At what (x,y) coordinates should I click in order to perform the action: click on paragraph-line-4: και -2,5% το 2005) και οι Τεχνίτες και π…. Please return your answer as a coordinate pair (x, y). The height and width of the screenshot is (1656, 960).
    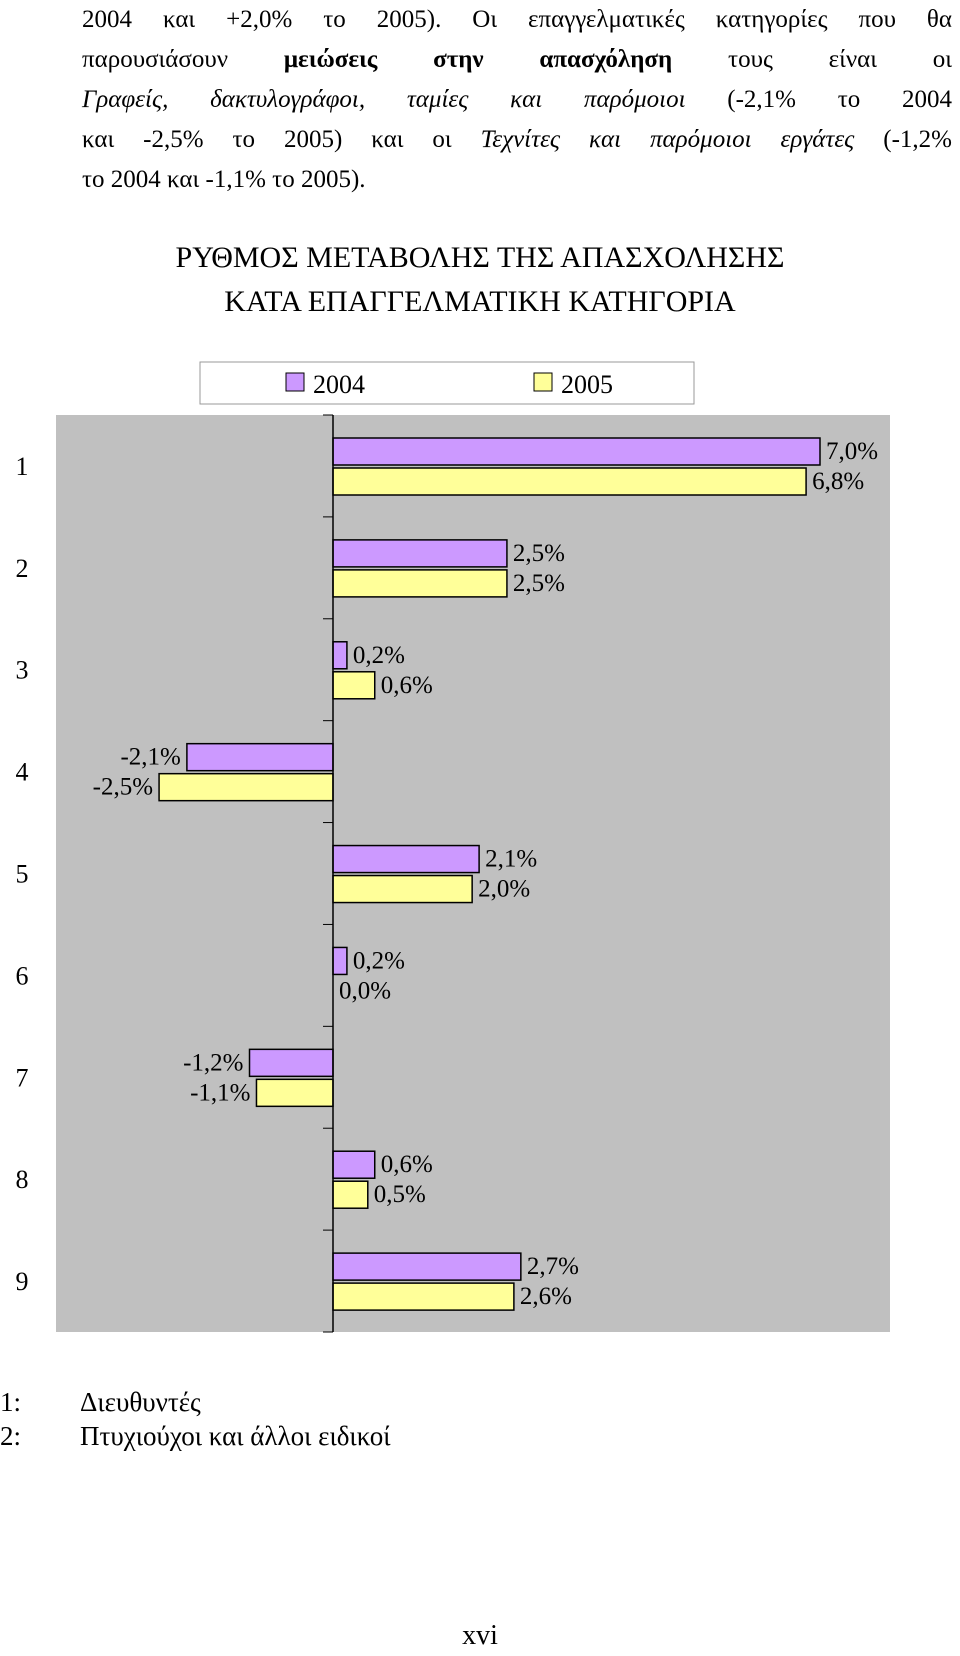
    Looking at the image, I should click on (517, 139).